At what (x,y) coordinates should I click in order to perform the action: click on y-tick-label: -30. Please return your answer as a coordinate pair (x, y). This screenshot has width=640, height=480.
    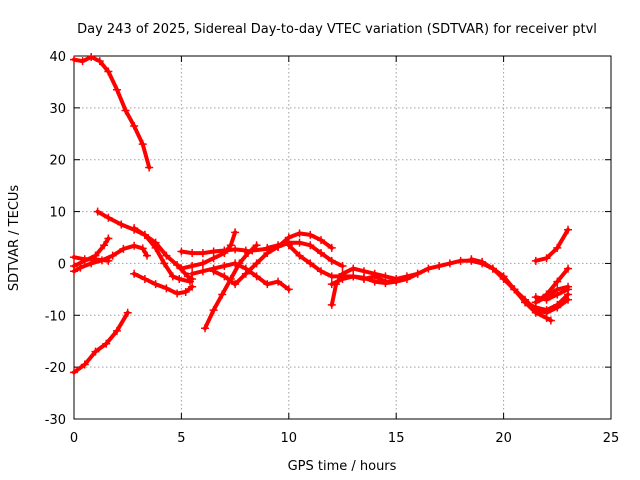
    Looking at the image, I should click on (55, 420).